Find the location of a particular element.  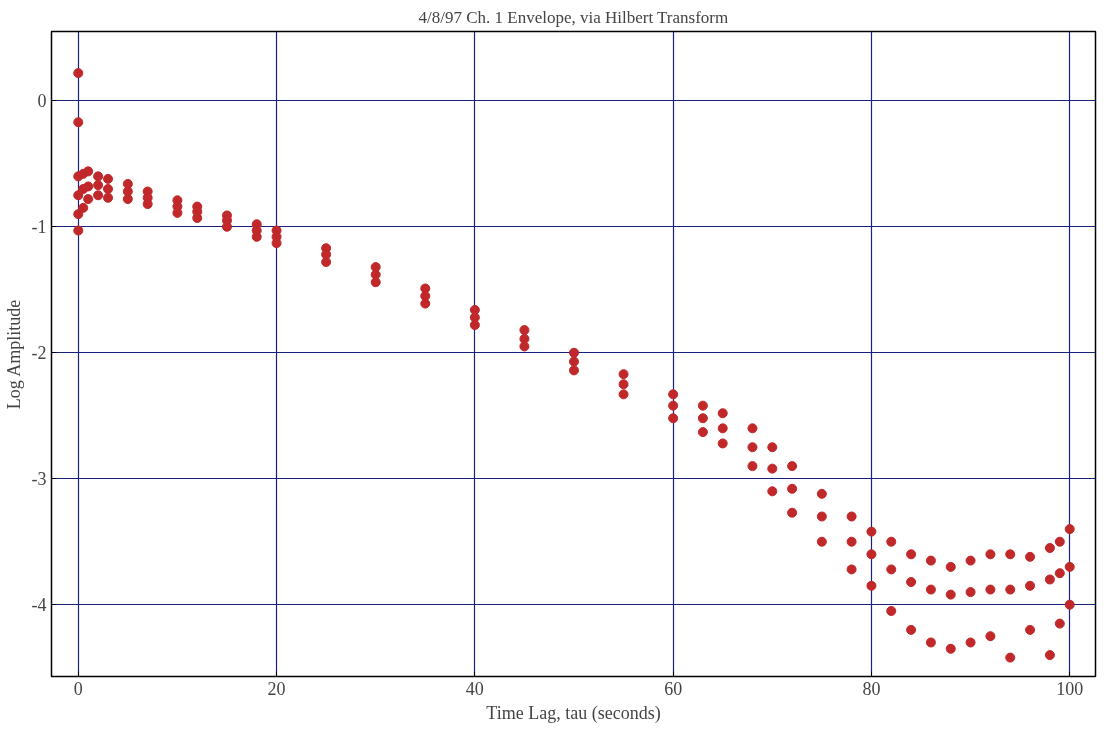

x-tick-label: 80 is located at coordinates (871, 688).